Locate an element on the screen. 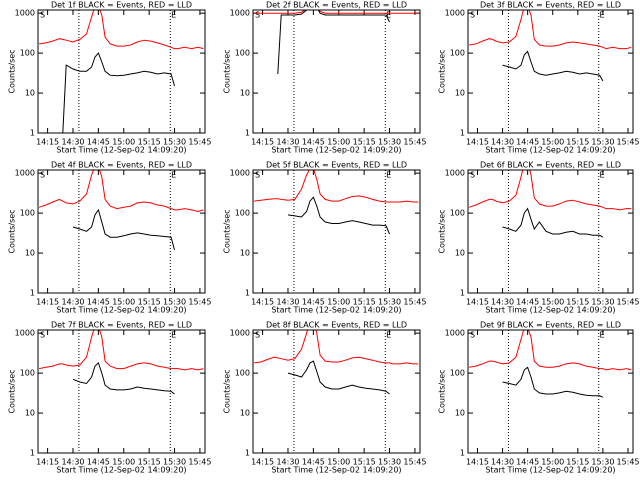  chart-title: Det 2f BLACK = Events, RED = LLD is located at coordinates (336, 5).